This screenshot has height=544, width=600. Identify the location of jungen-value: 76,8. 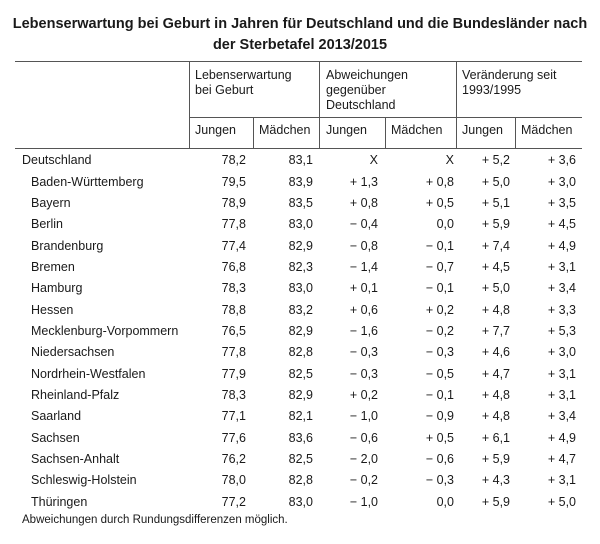
(233, 267).